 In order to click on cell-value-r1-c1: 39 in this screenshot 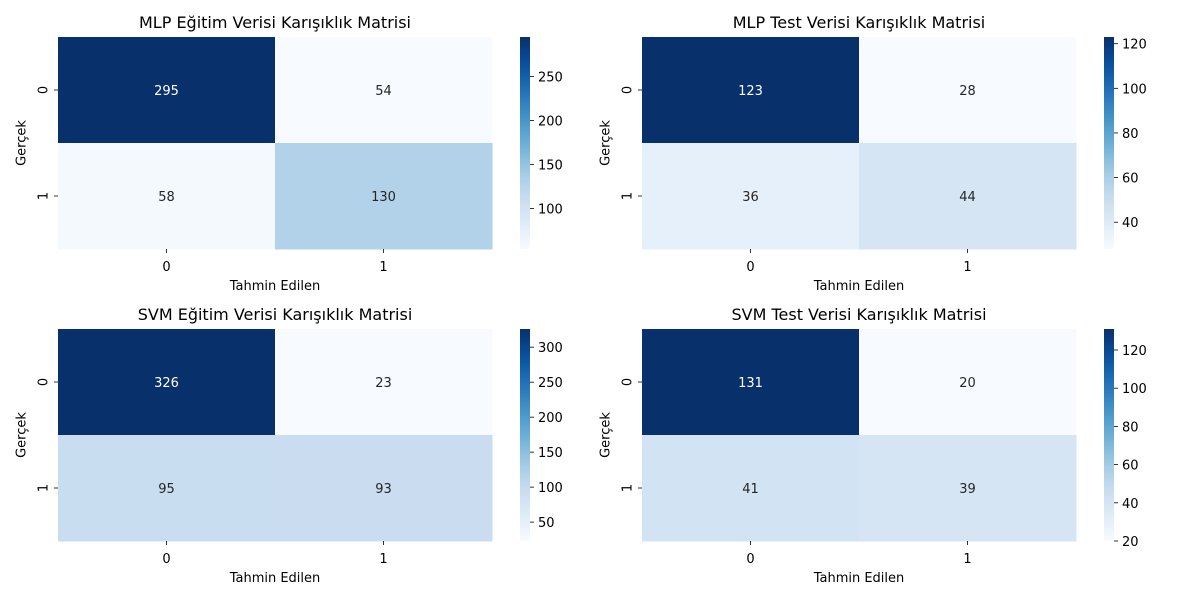, I will do `click(967, 489)`.